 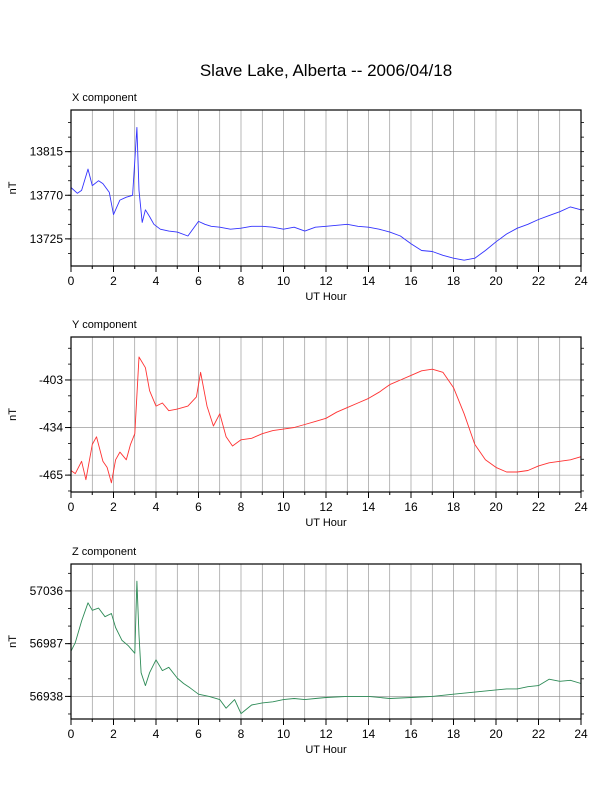 What do you see at coordinates (47, 152) in the screenshot?
I see `y-tick-label: 13815` at bounding box center [47, 152].